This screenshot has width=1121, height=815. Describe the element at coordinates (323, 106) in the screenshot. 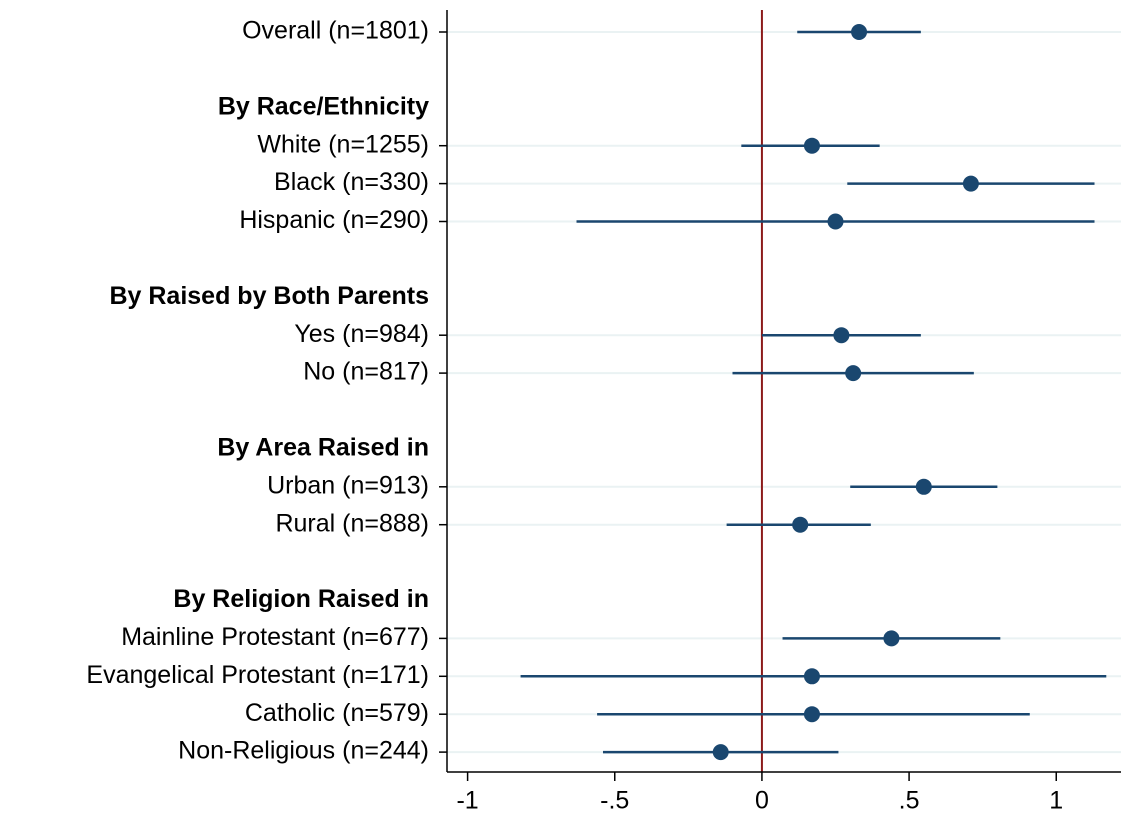

I see `group-header: By Race/Ethnicity` at that location.